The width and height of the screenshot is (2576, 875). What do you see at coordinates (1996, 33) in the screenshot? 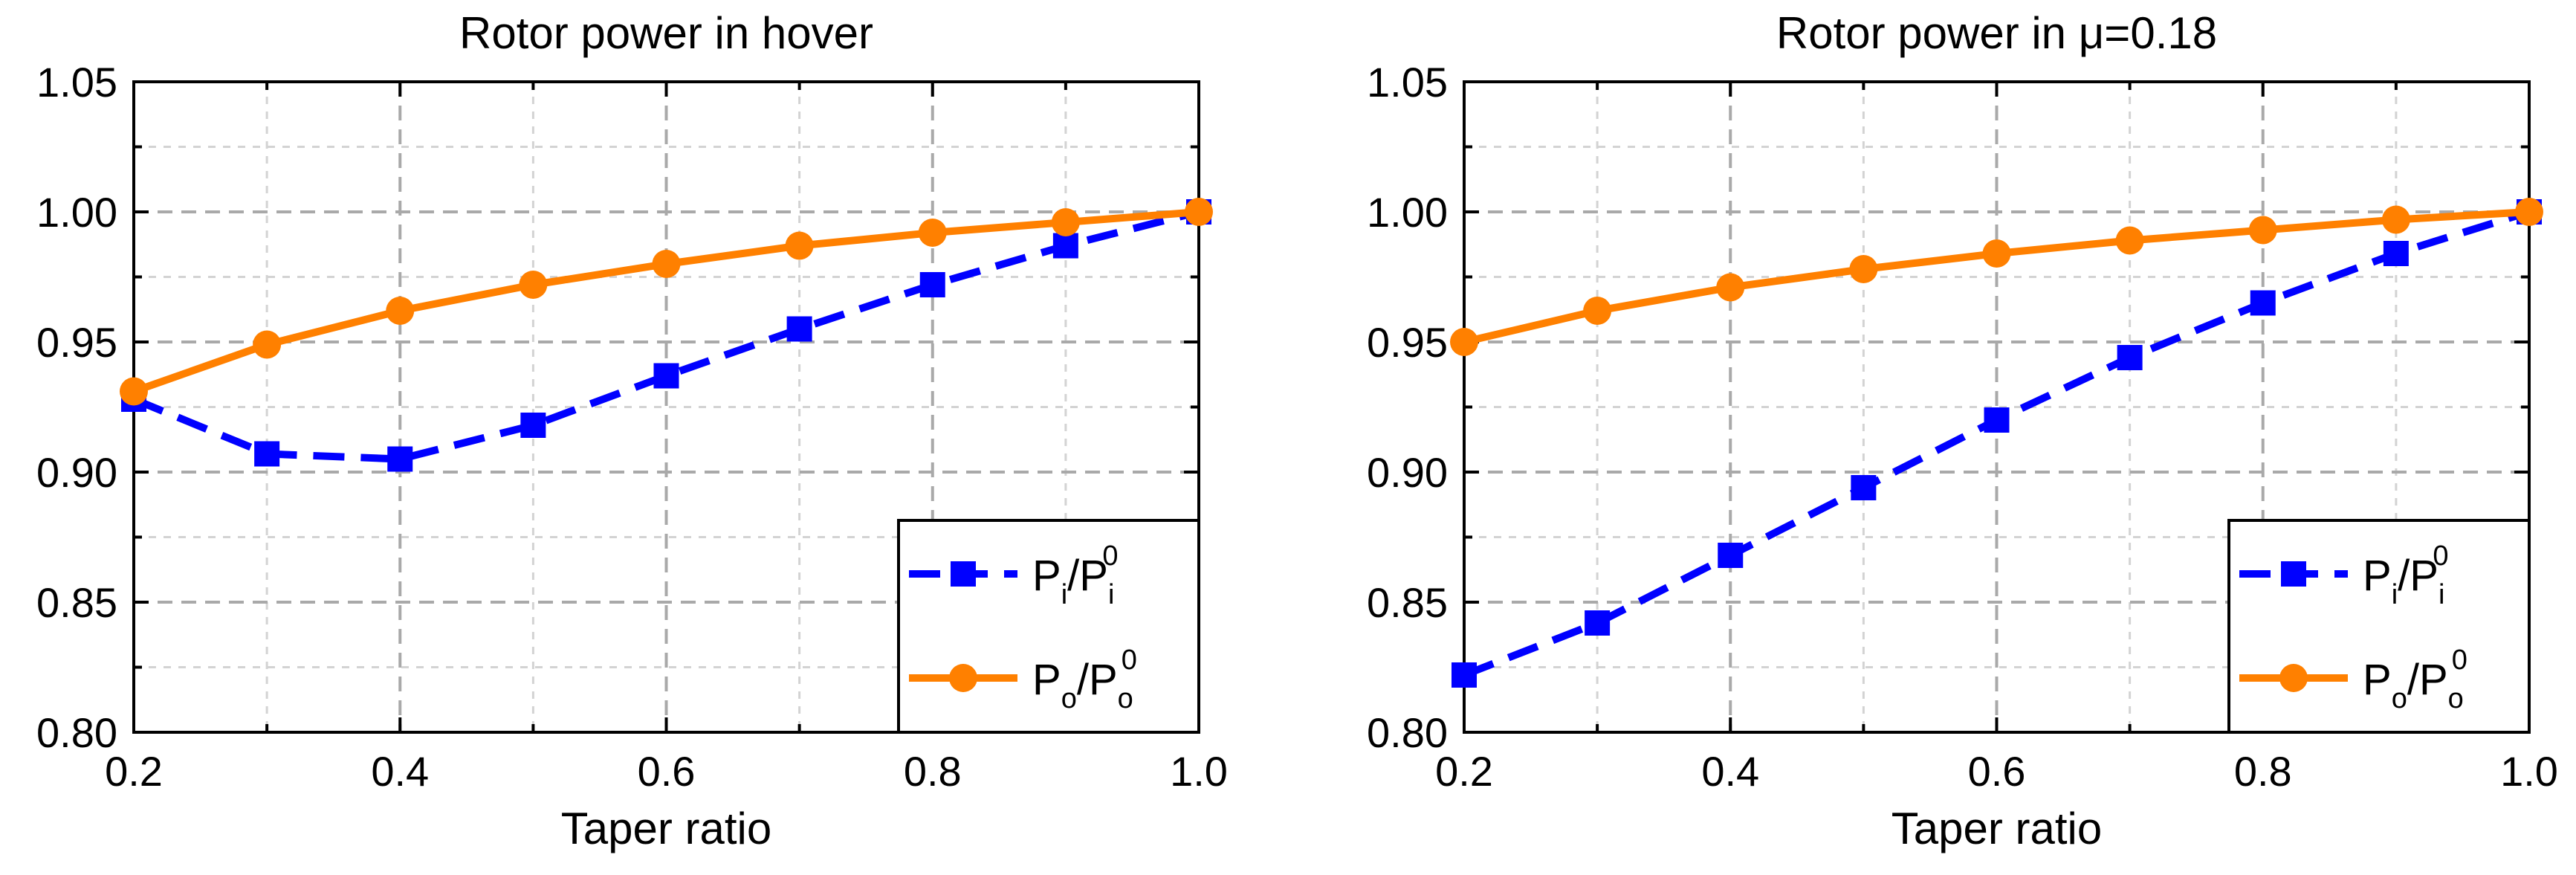
I see `chart-title: Rotor power in μ=0.18` at bounding box center [1996, 33].